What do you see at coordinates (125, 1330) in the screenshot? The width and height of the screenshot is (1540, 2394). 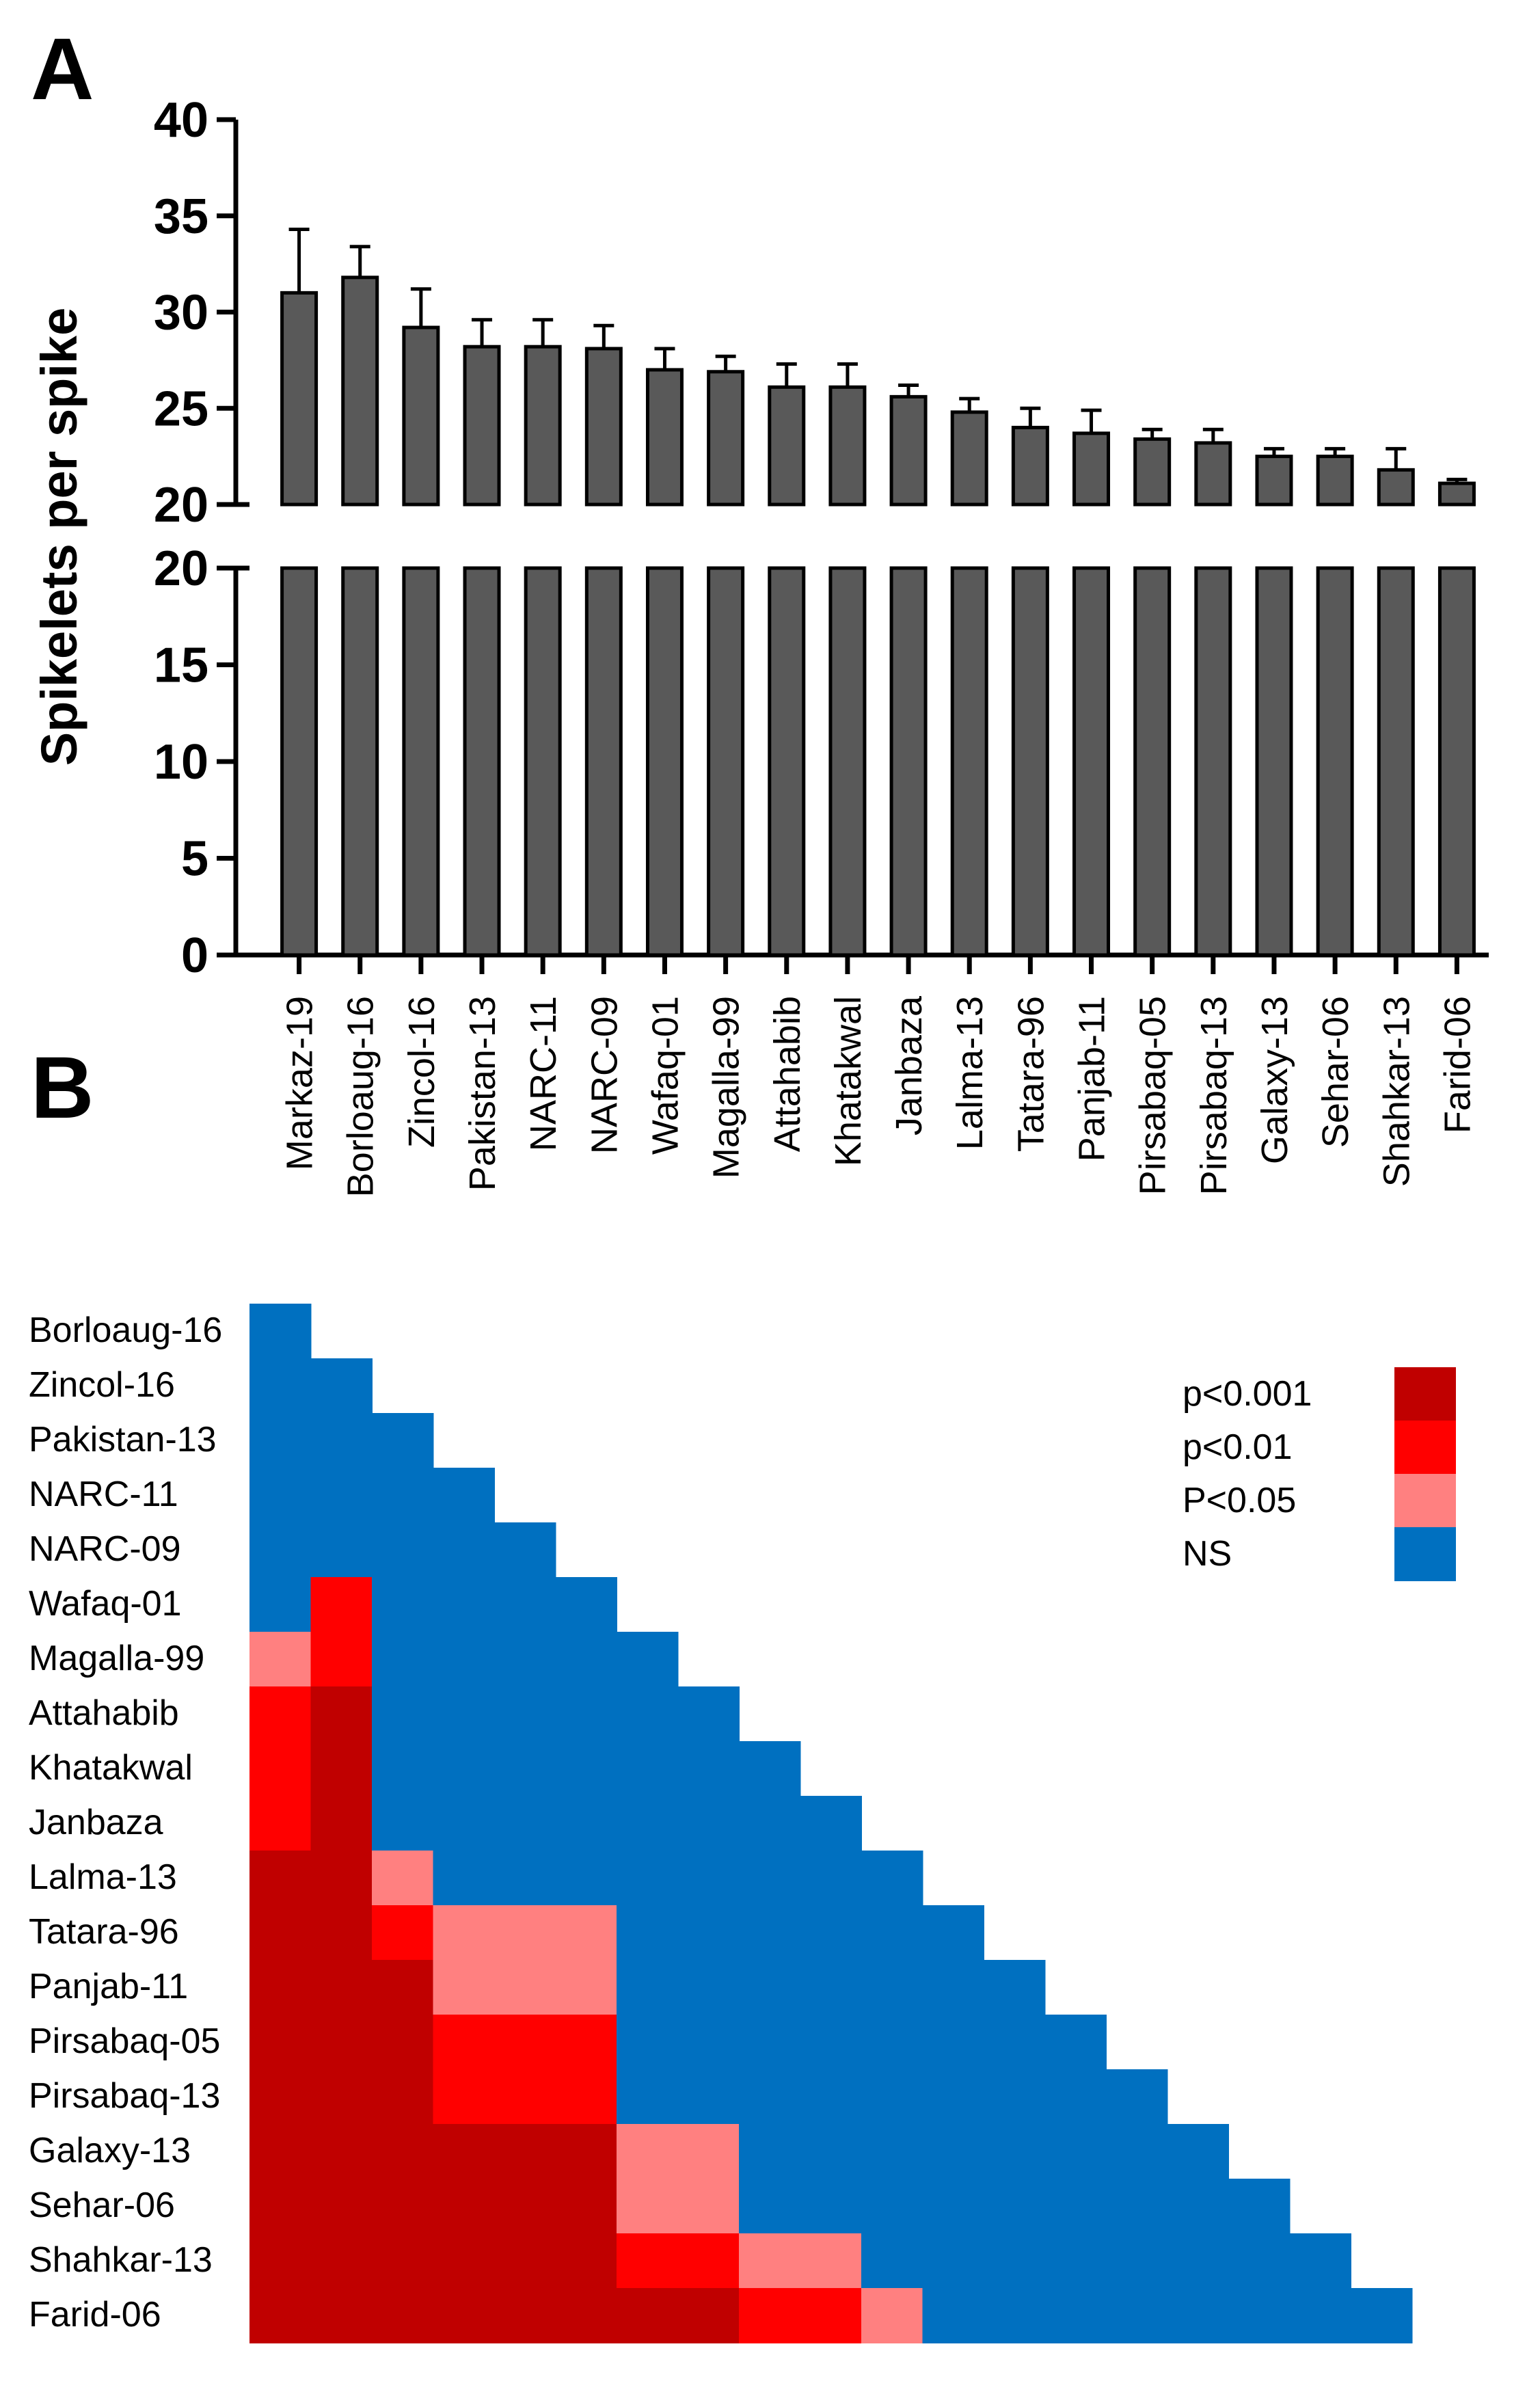 I see `heatmap-row-label: Borloaug-16` at bounding box center [125, 1330].